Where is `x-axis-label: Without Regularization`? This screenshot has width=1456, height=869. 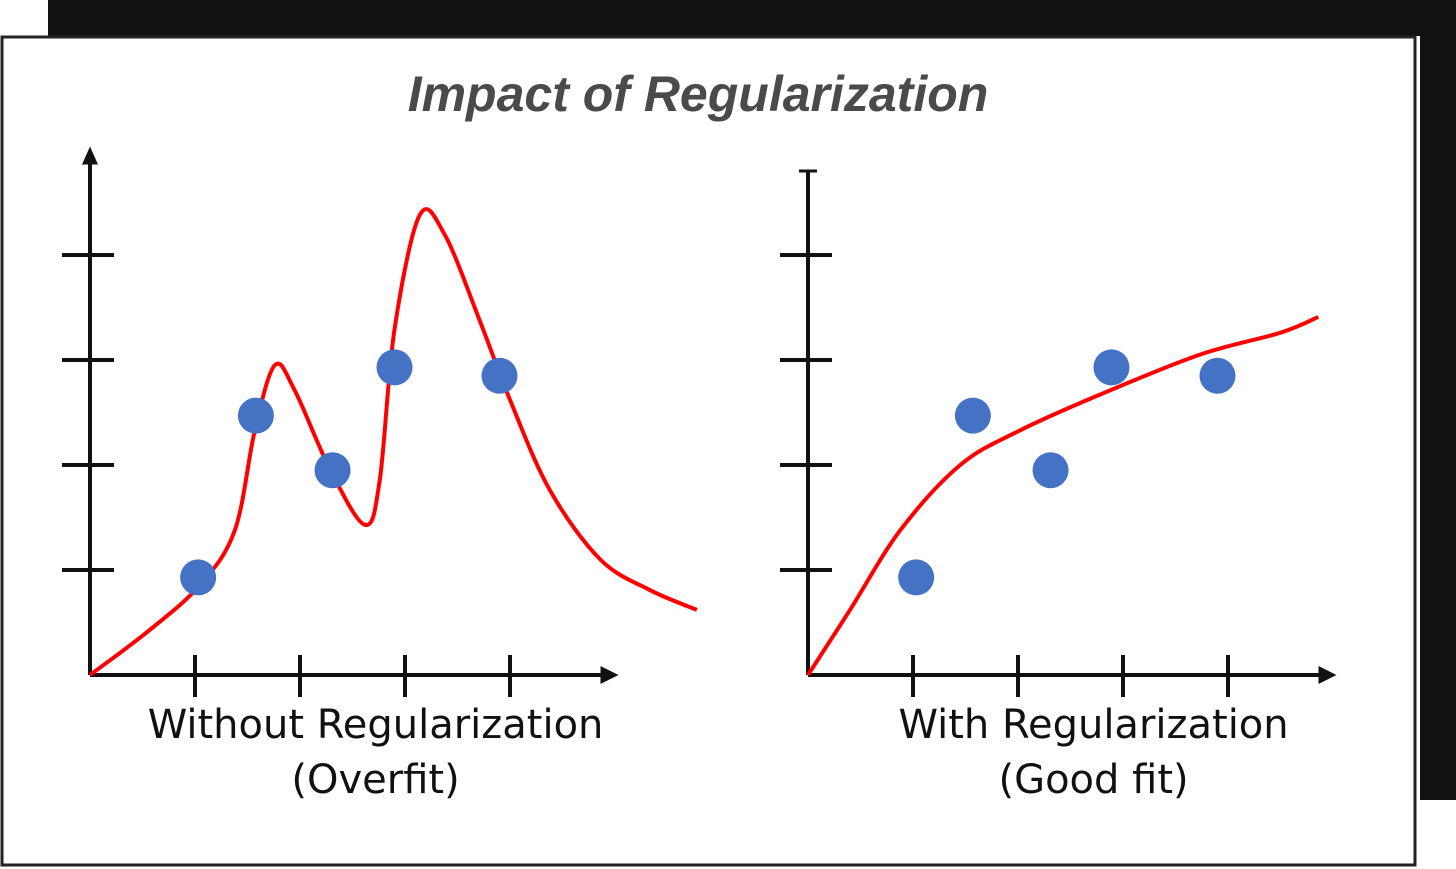
x-axis-label: Without Regularization is located at coordinates (376, 725).